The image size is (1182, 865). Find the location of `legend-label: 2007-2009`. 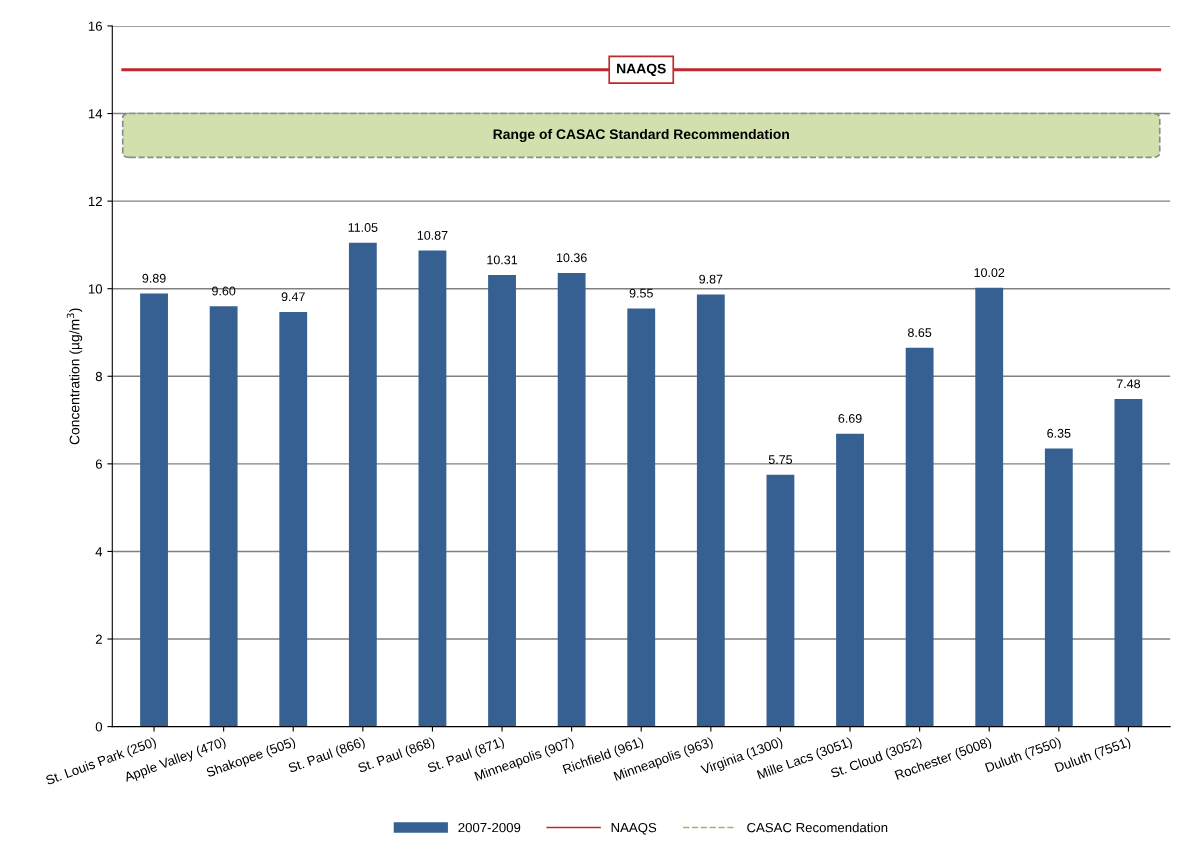

legend-label: 2007-2009 is located at coordinates (489, 827).